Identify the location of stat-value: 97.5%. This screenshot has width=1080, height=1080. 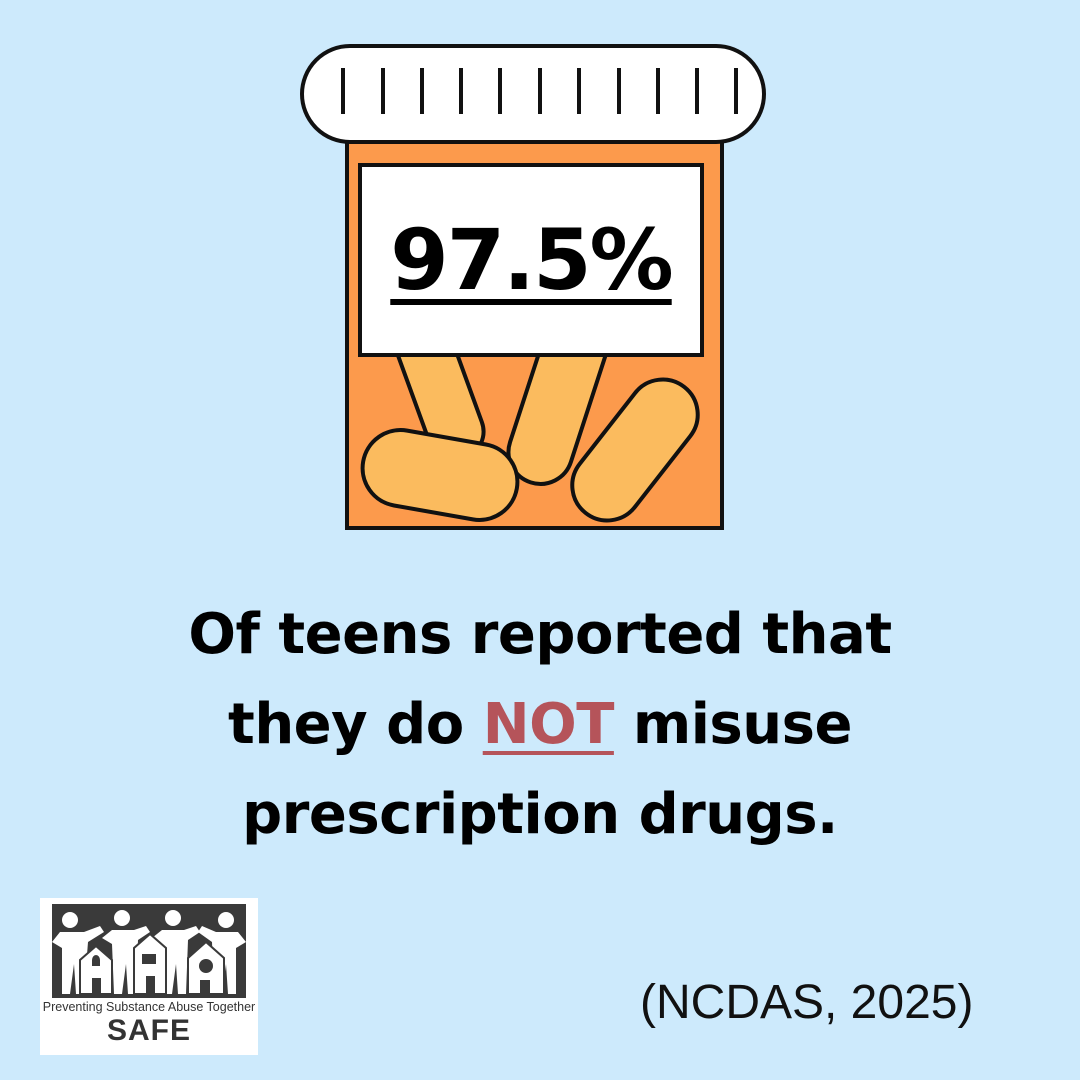
(531, 260).